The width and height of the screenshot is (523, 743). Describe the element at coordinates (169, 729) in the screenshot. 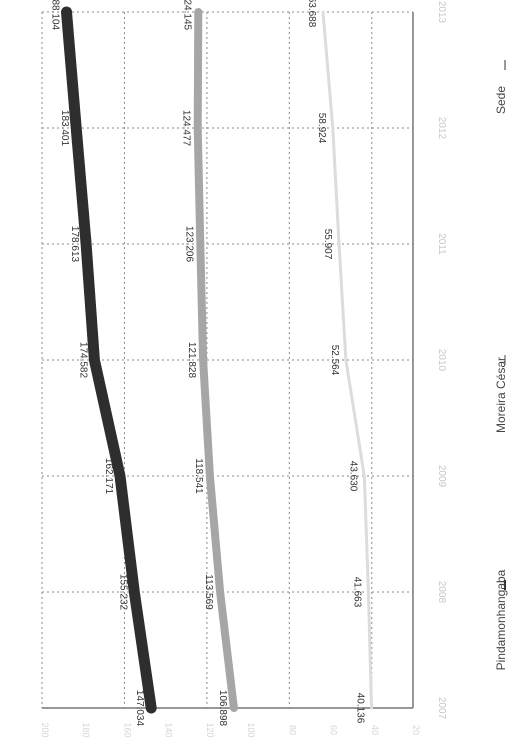

I see `value-tick-label: 140` at that location.